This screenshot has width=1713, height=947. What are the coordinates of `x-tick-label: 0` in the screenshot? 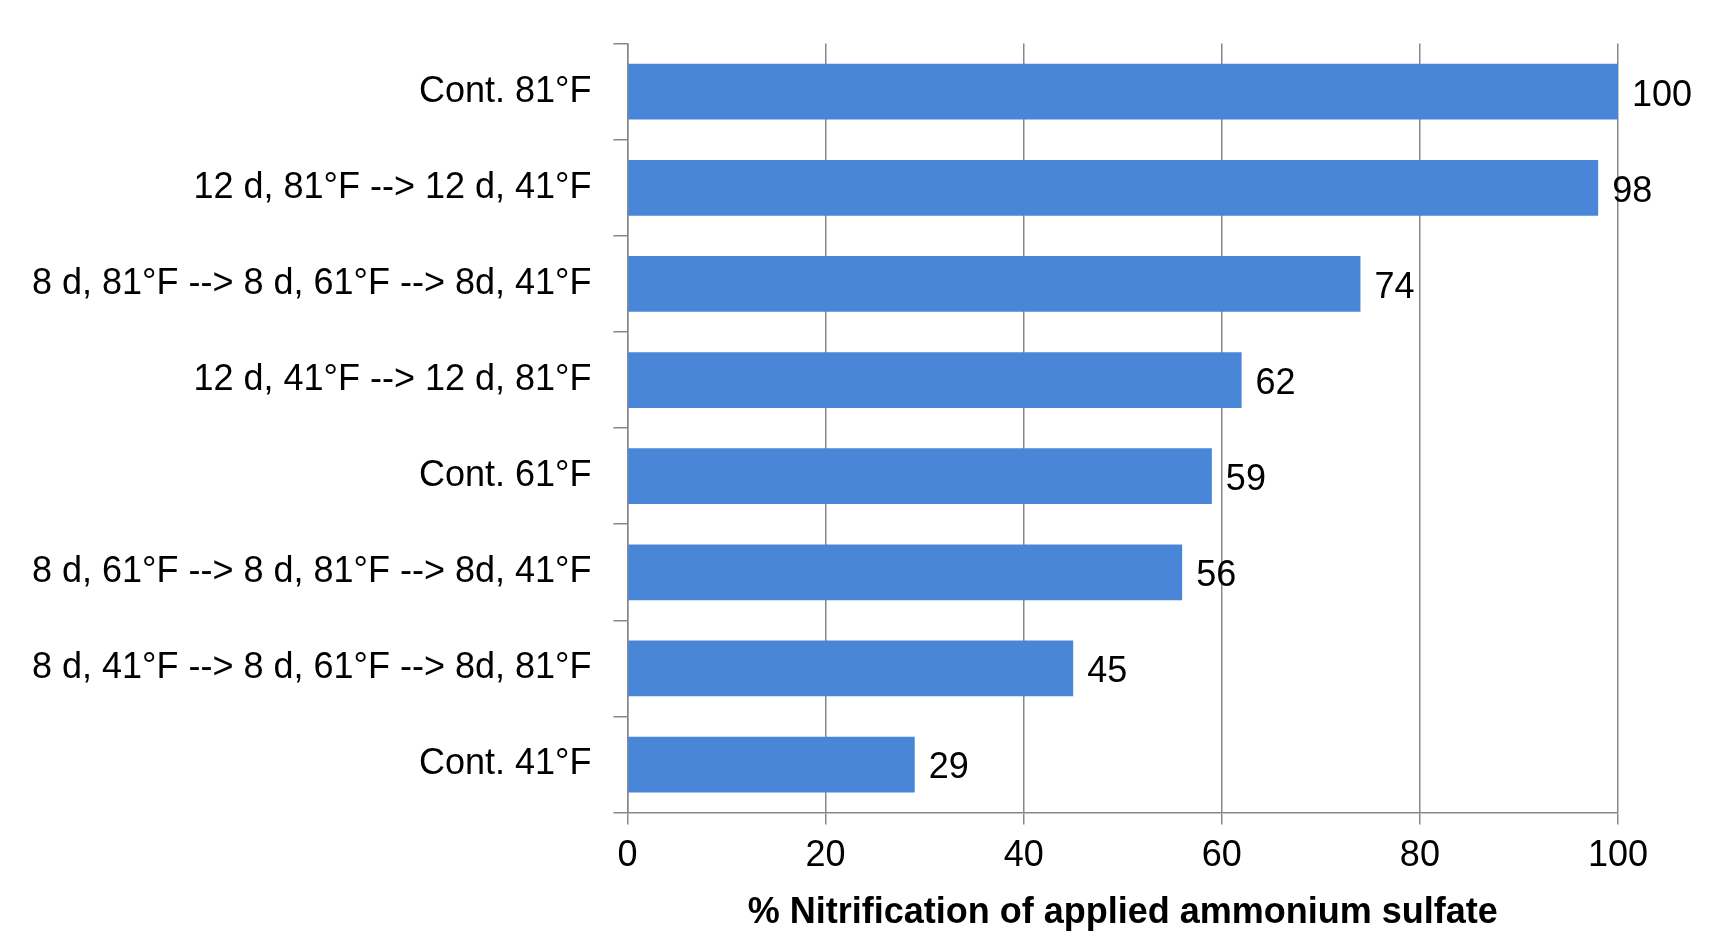 It's located at (627, 854).